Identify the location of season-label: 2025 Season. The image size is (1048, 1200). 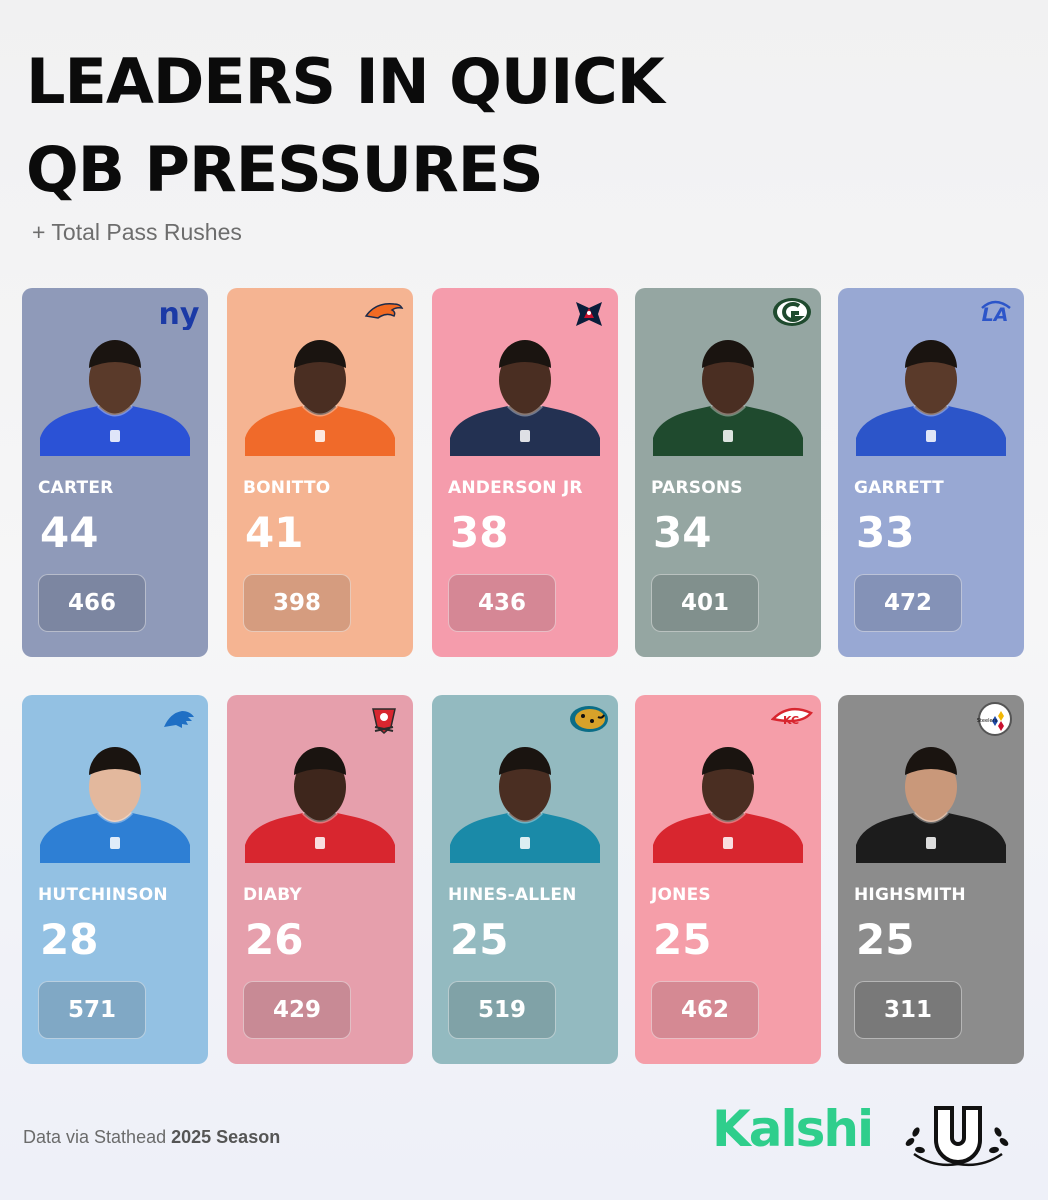
(226, 1137).